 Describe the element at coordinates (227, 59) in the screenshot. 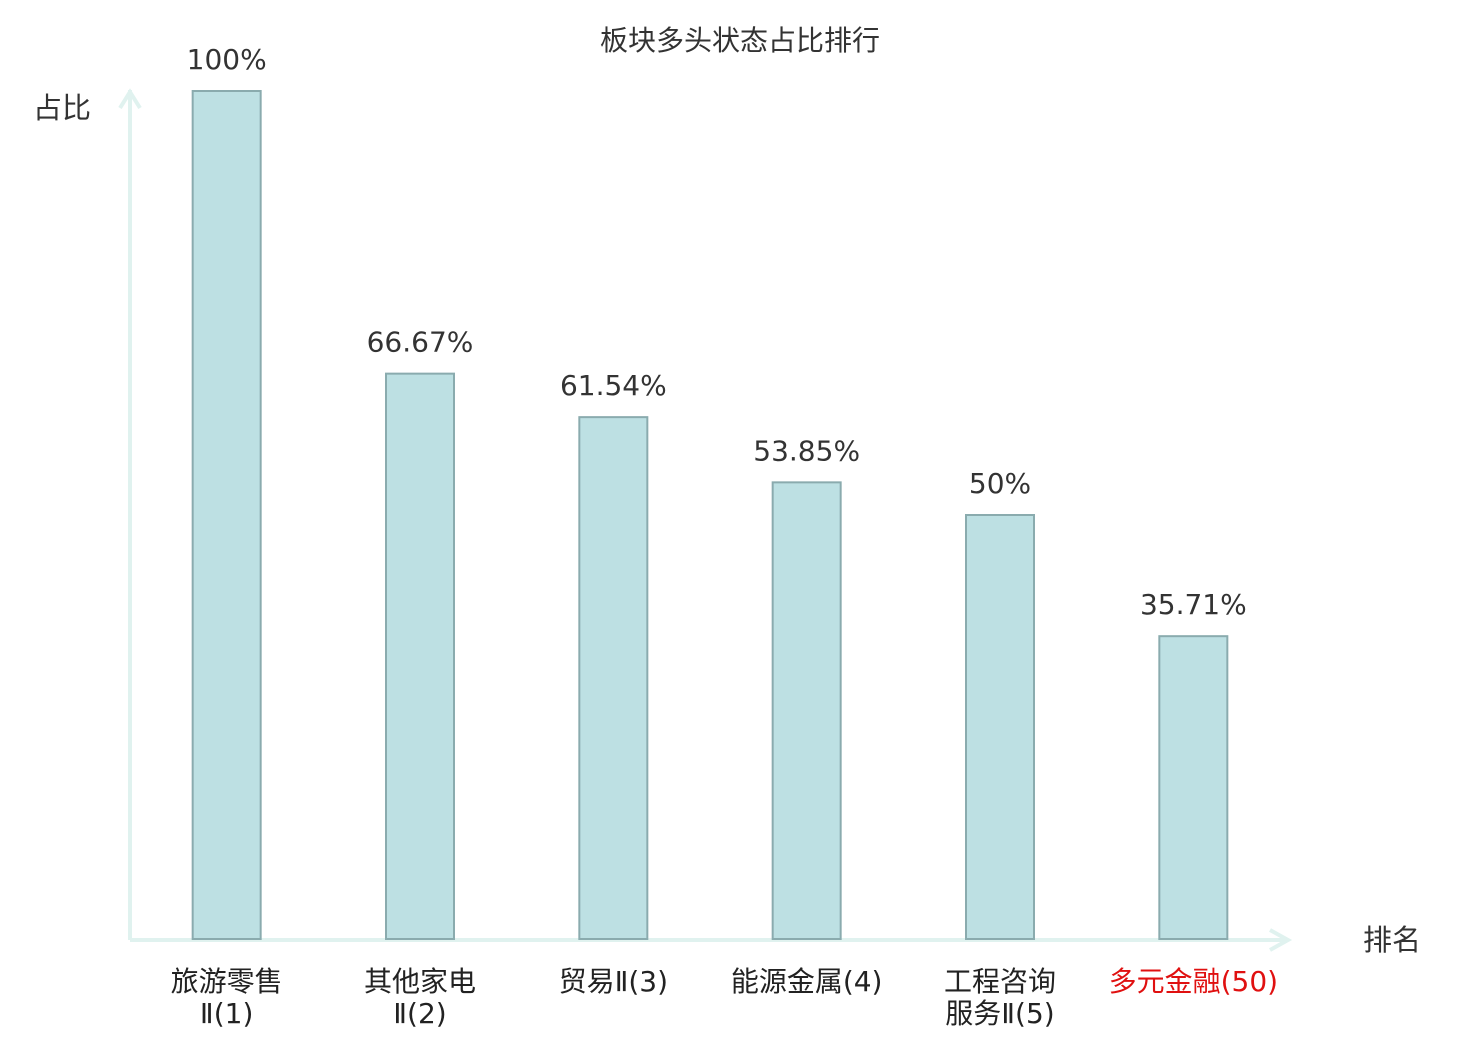

I see `value-label: 100%` at that location.